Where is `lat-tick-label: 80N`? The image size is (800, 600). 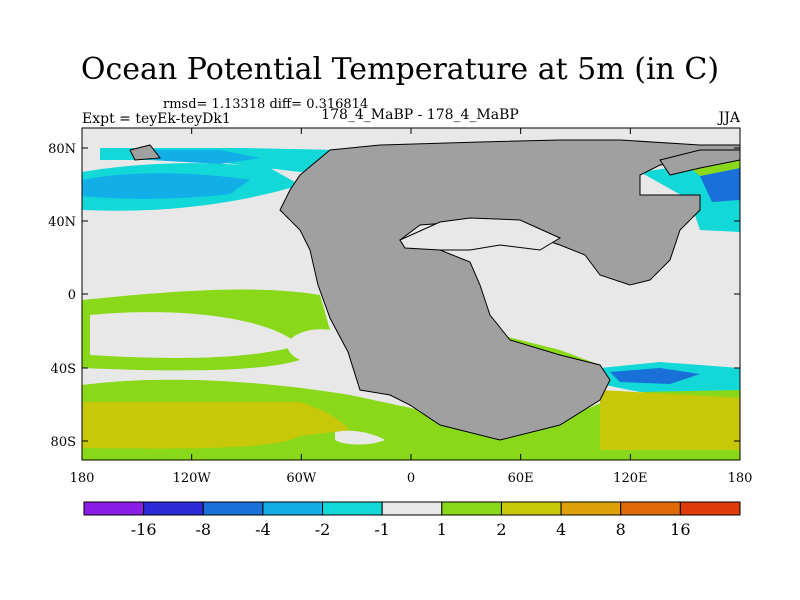
lat-tick-label: 80N is located at coordinates (62, 149).